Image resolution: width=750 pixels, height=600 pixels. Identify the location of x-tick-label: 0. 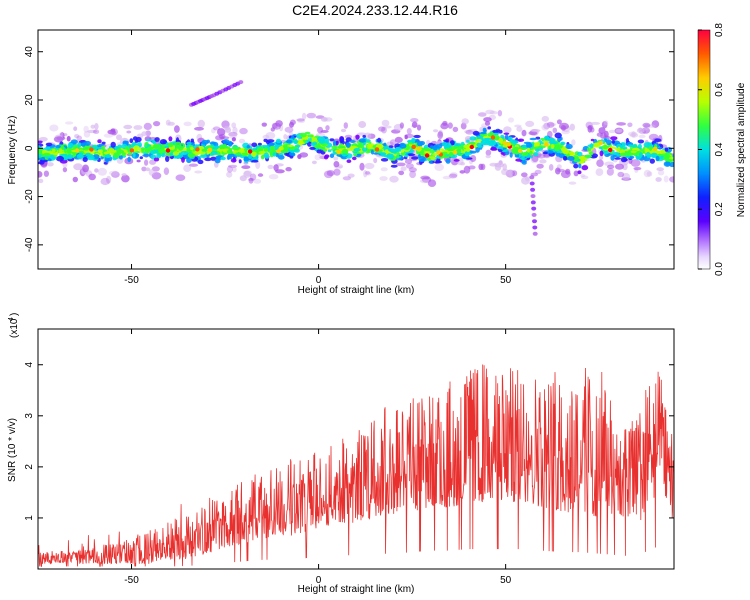
(319, 580).